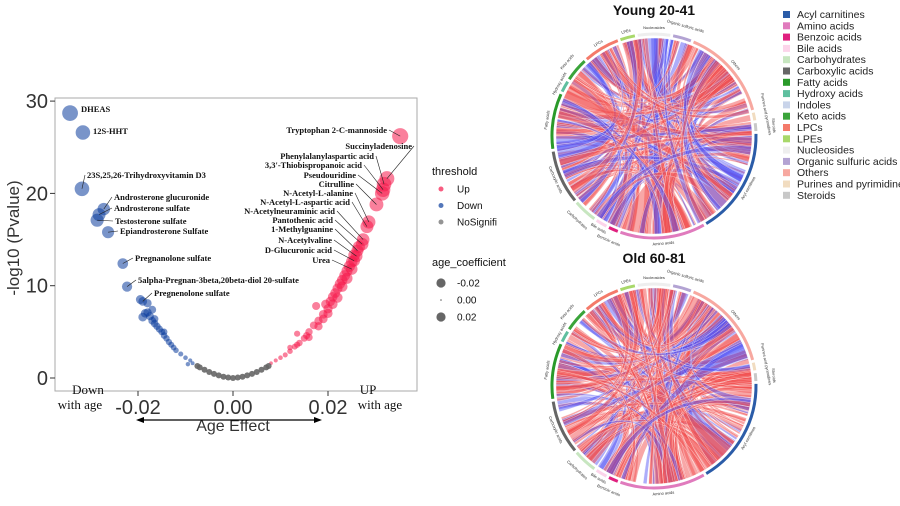 This screenshot has width=900, height=506. Describe the element at coordinates (454, 172) in the screenshot. I see `threshold-legend-title: threshold` at that location.